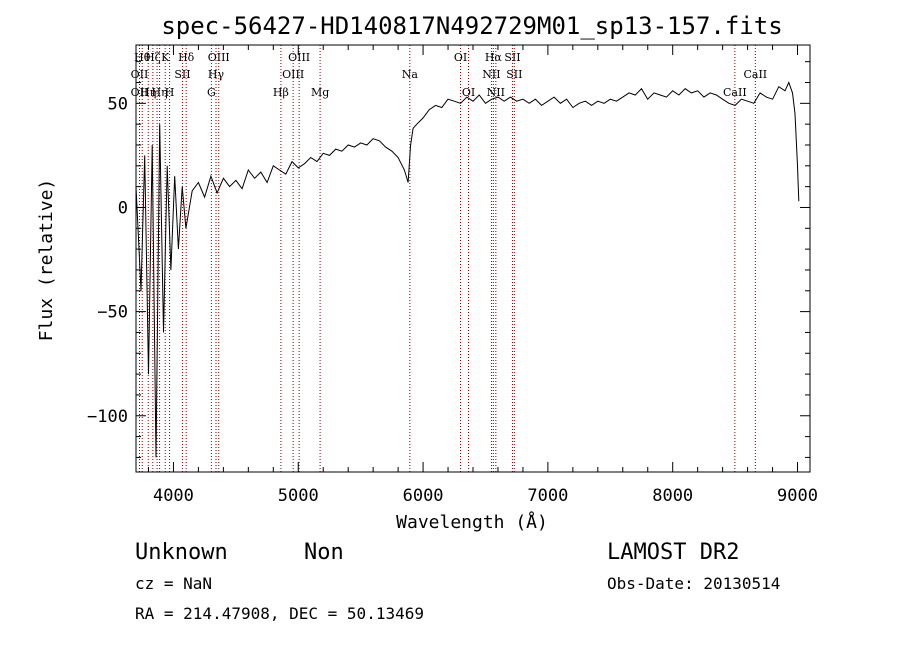  Describe the element at coordinates (118, 104) in the screenshot. I see `y-tick-label: 50` at that location.